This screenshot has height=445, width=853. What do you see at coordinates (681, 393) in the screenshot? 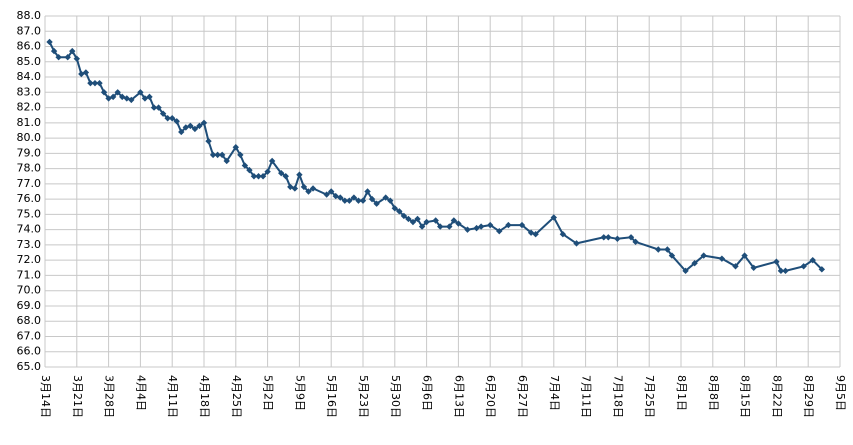
I see `x-tick-label: 8月1日` at bounding box center [681, 393].